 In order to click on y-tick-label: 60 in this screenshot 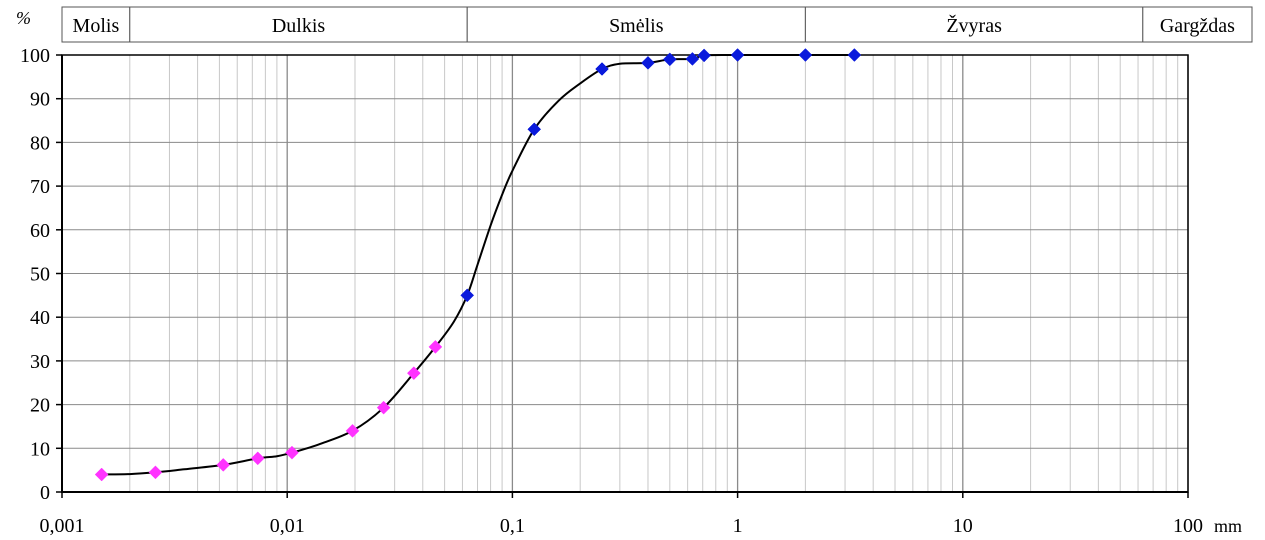, I will do `click(40, 231)`.